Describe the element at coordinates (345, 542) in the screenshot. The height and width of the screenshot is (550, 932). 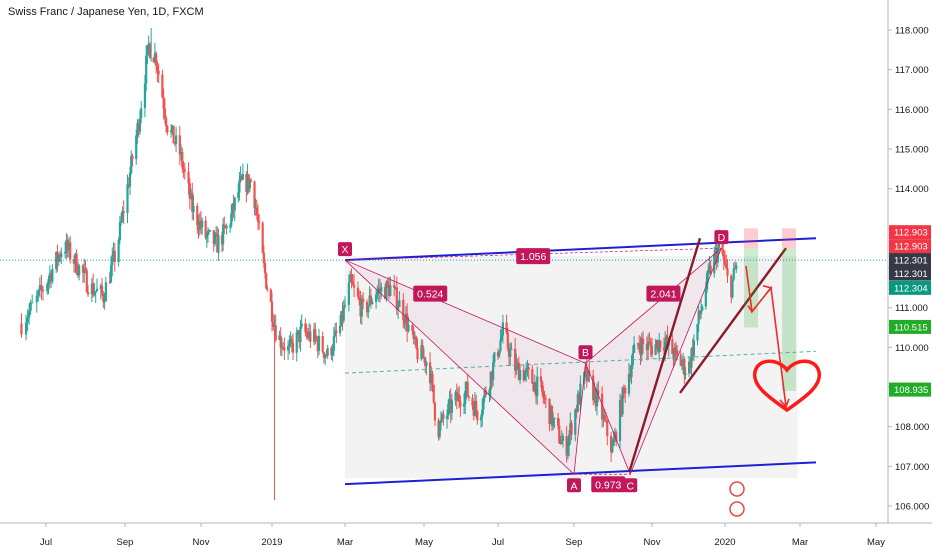
I see `time-tick-label: Mar` at that location.